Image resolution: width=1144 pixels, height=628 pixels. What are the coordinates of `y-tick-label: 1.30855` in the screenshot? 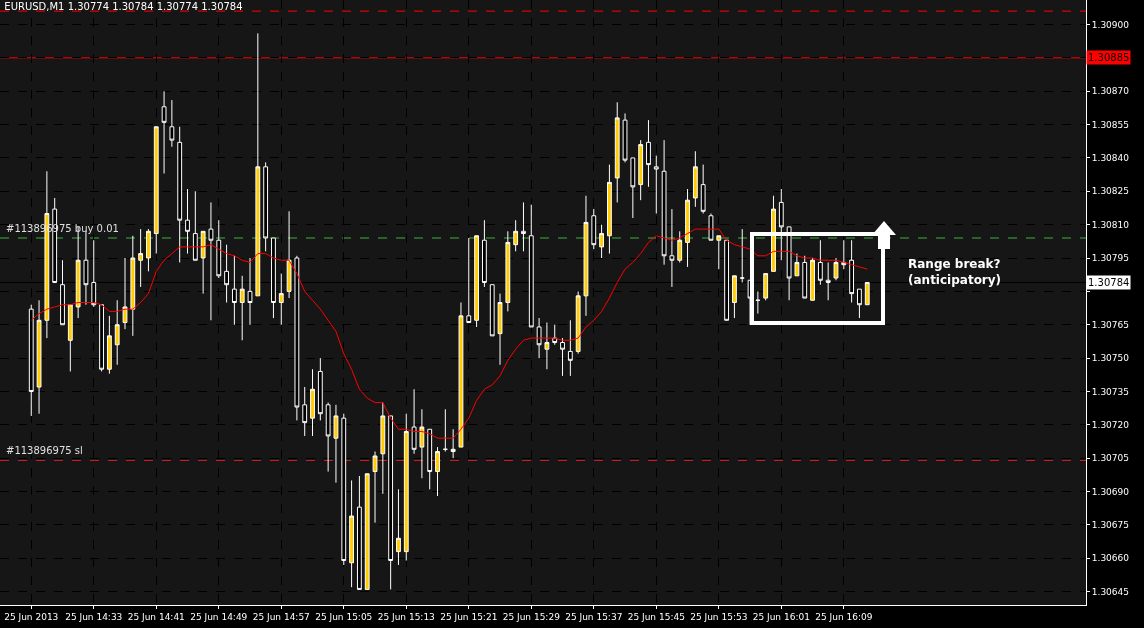 It's located at (1110, 124).